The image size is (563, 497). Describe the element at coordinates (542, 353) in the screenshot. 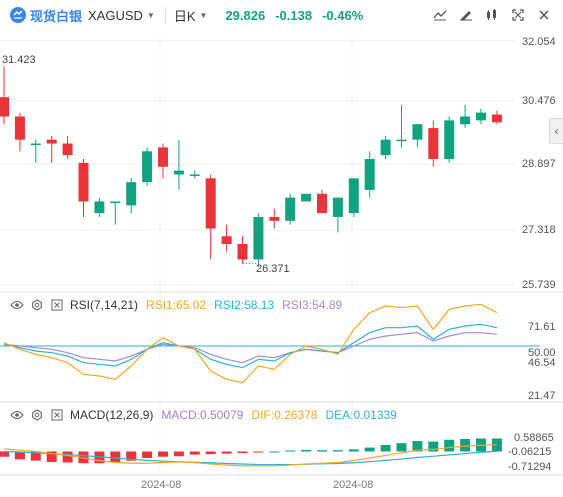

I see `rsi-tick-2: 50.00` at that location.